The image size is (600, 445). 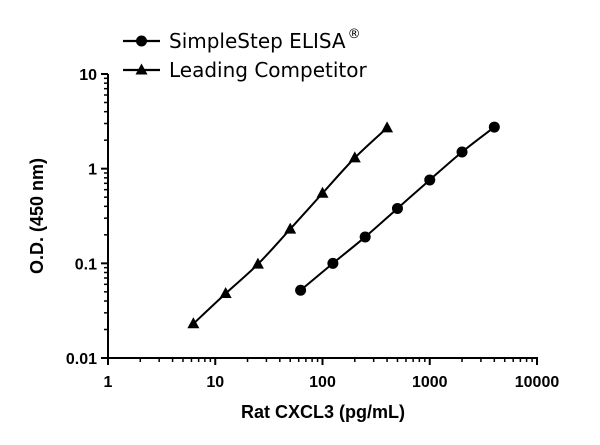 What do you see at coordinates (87, 217) in the screenshot?
I see `y-ticks: 0.01 0.1 1 10` at bounding box center [87, 217].